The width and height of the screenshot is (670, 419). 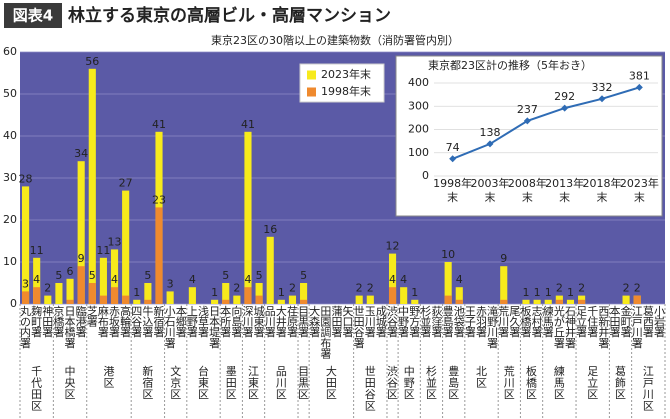 I want to click on x-tick-label: 大森署, so click(x=314, y=321).